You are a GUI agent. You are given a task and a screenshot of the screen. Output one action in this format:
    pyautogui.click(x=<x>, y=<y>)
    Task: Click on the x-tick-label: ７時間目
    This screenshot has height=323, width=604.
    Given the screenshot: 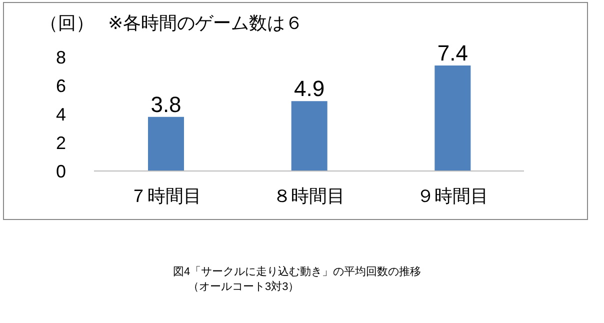 What is the action you would take?
    pyautogui.click(x=166, y=196)
    